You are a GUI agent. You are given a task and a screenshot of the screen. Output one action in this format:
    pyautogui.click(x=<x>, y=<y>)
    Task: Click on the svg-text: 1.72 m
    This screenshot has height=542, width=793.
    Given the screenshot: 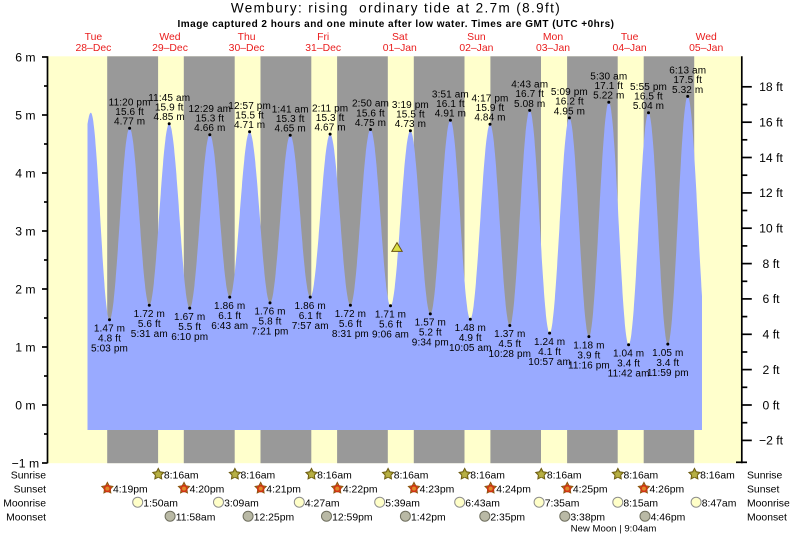 What is the action you would take?
    pyautogui.click(x=149, y=314)
    